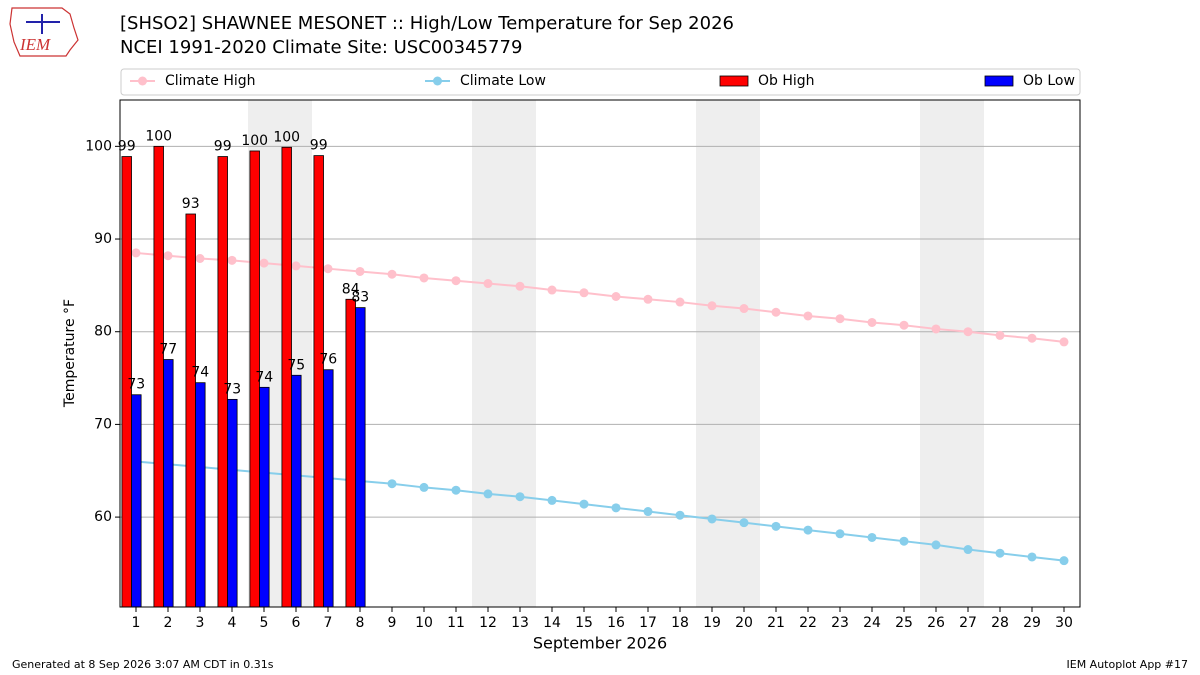 The height and width of the screenshot is (675, 1200). What do you see at coordinates (103, 332) in the screenshot?
I see `y-tick-label: 80` at bounding box center [103, 332].